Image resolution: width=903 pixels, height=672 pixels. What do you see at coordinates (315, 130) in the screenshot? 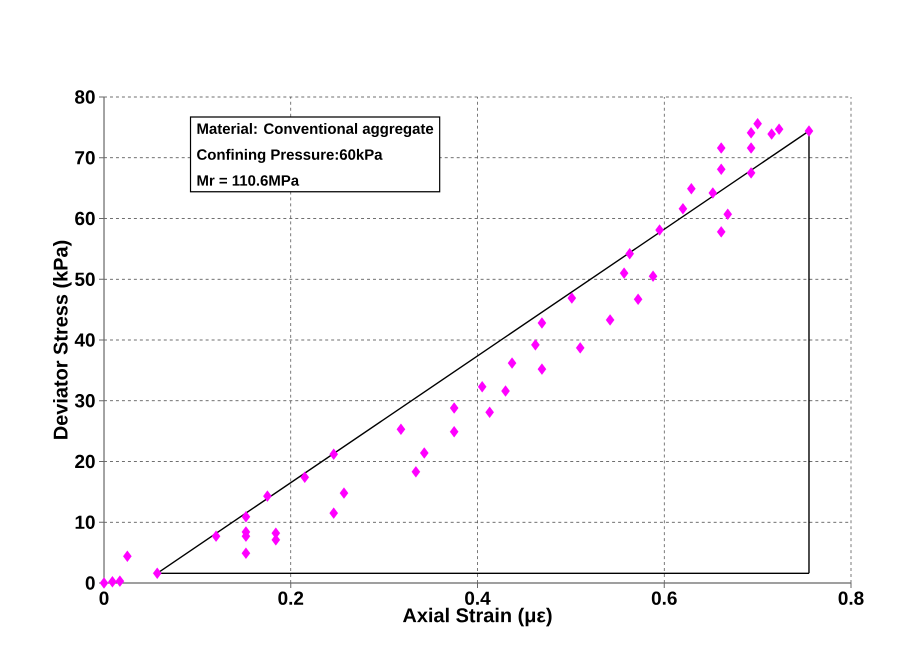
I see `annotation: Material: Conventional aggregate` at bounding box center [315, 130].